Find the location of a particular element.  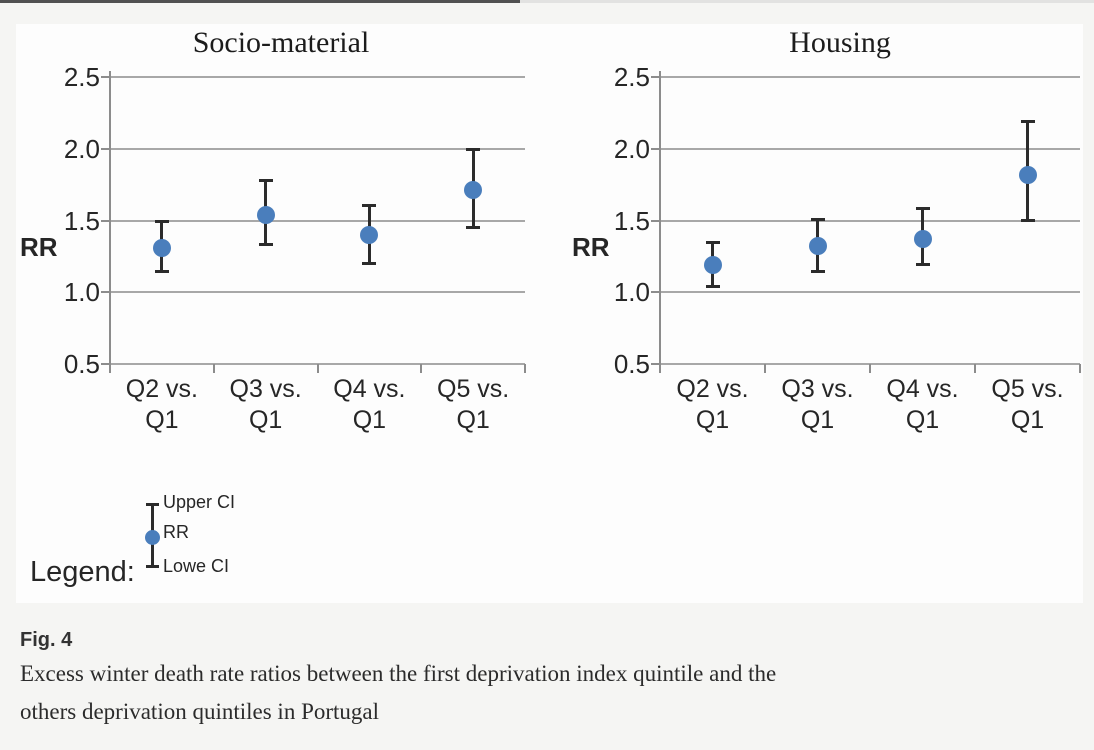

legend-item-rr: RR is located at coordinates (176, 532).